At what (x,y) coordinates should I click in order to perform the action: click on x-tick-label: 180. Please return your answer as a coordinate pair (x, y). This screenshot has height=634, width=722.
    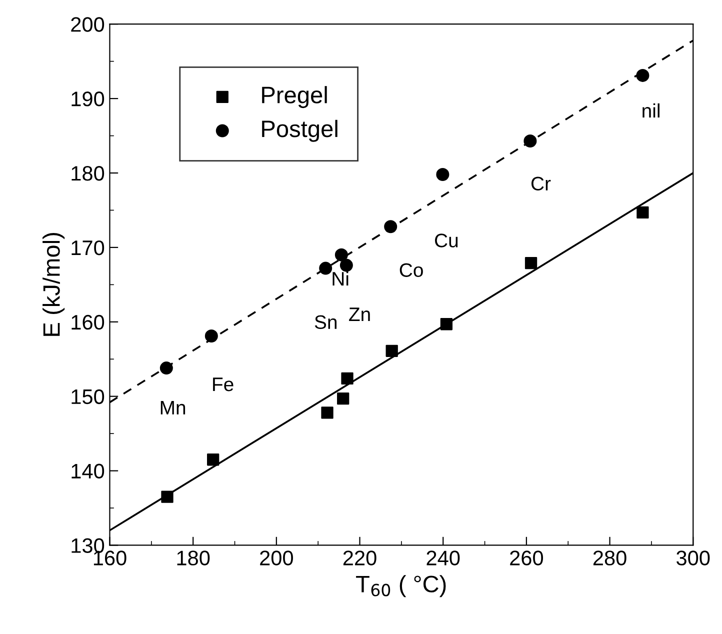
    Looking at the image, I should click on (193, 558).